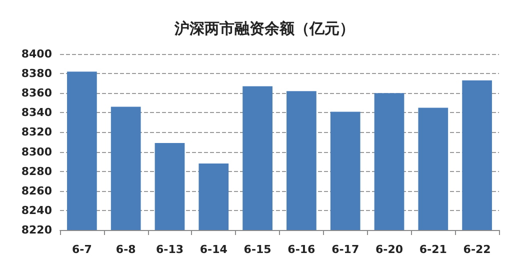 The height and width of the screenshot is (274, 529). What do you see at coordinates (36, 73) in the screenshot?
I see `y-tick-label: 8380` at bounding box center [36, 73].